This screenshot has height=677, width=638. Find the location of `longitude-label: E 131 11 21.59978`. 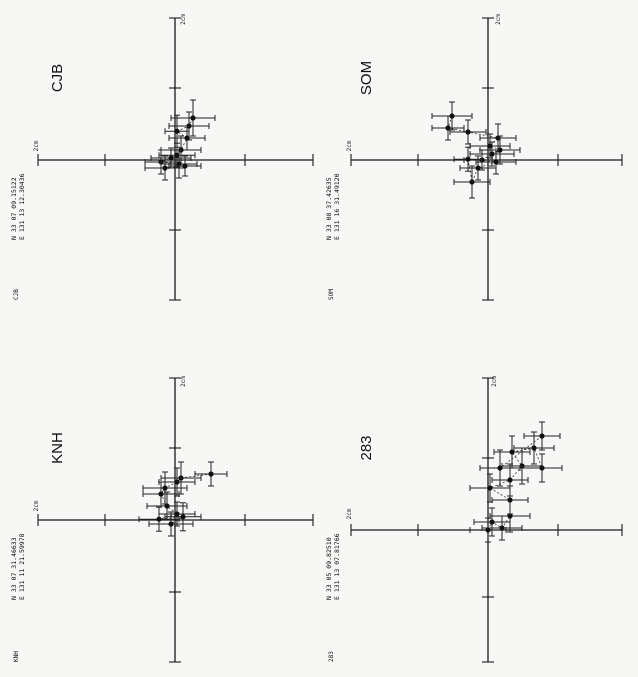

longitude-label: E 131 11 21.59978 is located at coordinates (22, 566).